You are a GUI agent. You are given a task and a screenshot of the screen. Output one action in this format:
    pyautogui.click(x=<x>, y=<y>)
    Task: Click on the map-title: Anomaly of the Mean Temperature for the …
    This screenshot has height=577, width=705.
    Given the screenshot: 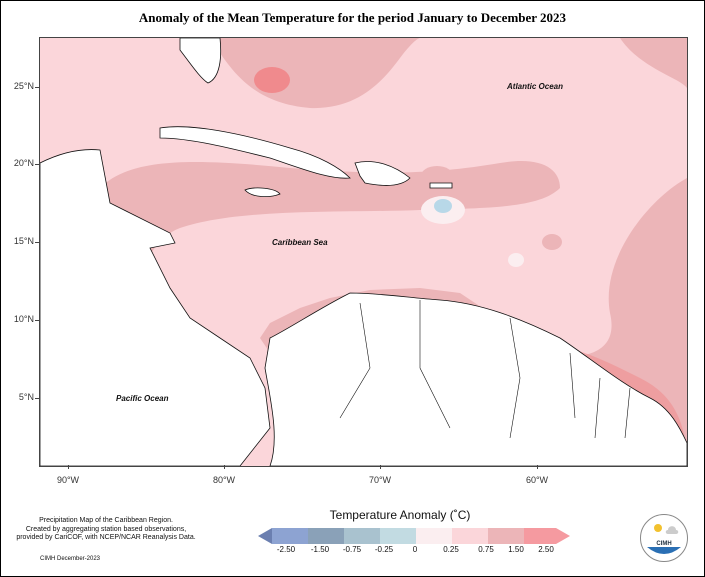 What is the action you would take?
    pyautogui.click(x=352, y=17)
    